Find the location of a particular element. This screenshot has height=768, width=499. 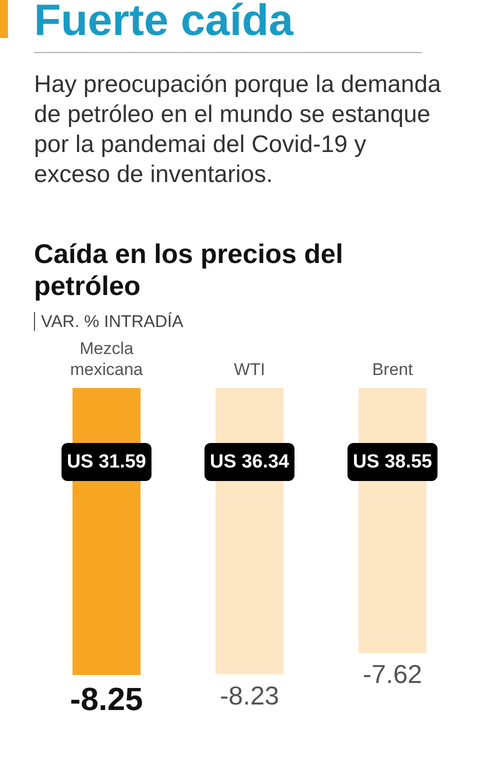

x-tick-label: Mezcla mexicana is located at coordinates (107, 359).